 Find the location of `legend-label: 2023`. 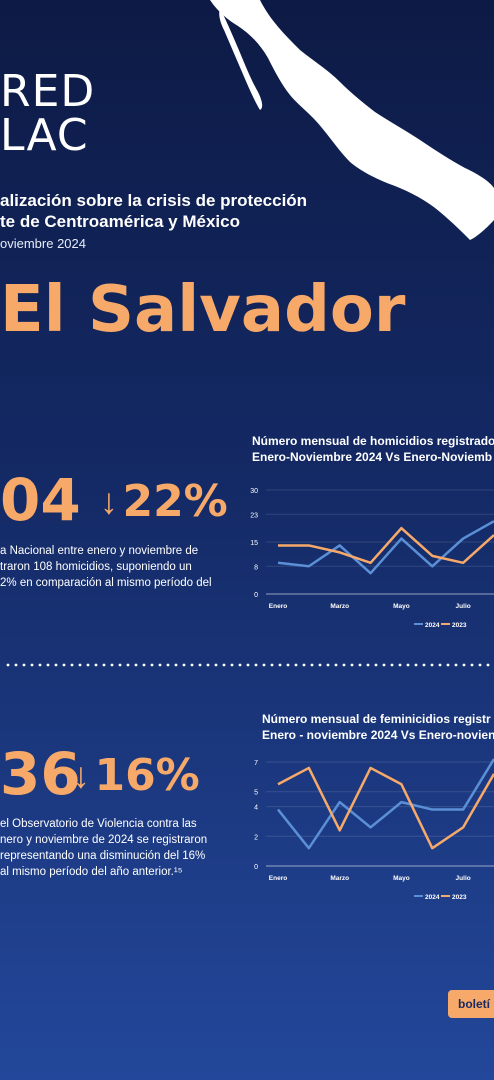

legend-label: 2023 is located at coordinates (459, 897).